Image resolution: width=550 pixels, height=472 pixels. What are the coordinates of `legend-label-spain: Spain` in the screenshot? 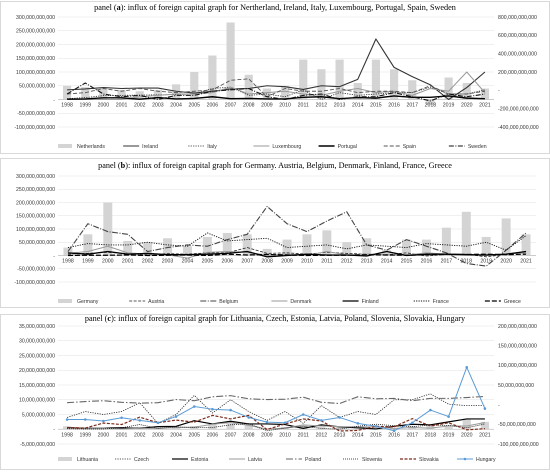 It's located at (409, 147).